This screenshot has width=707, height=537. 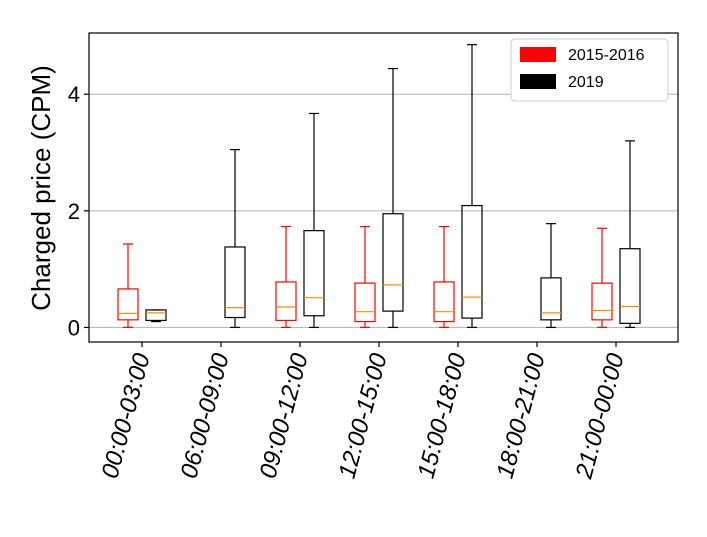 What do you see at coordinates (582, 69) in the screenshot?
I see `legend-items: 2015-2016 2019` at bounding box center [582, 69].